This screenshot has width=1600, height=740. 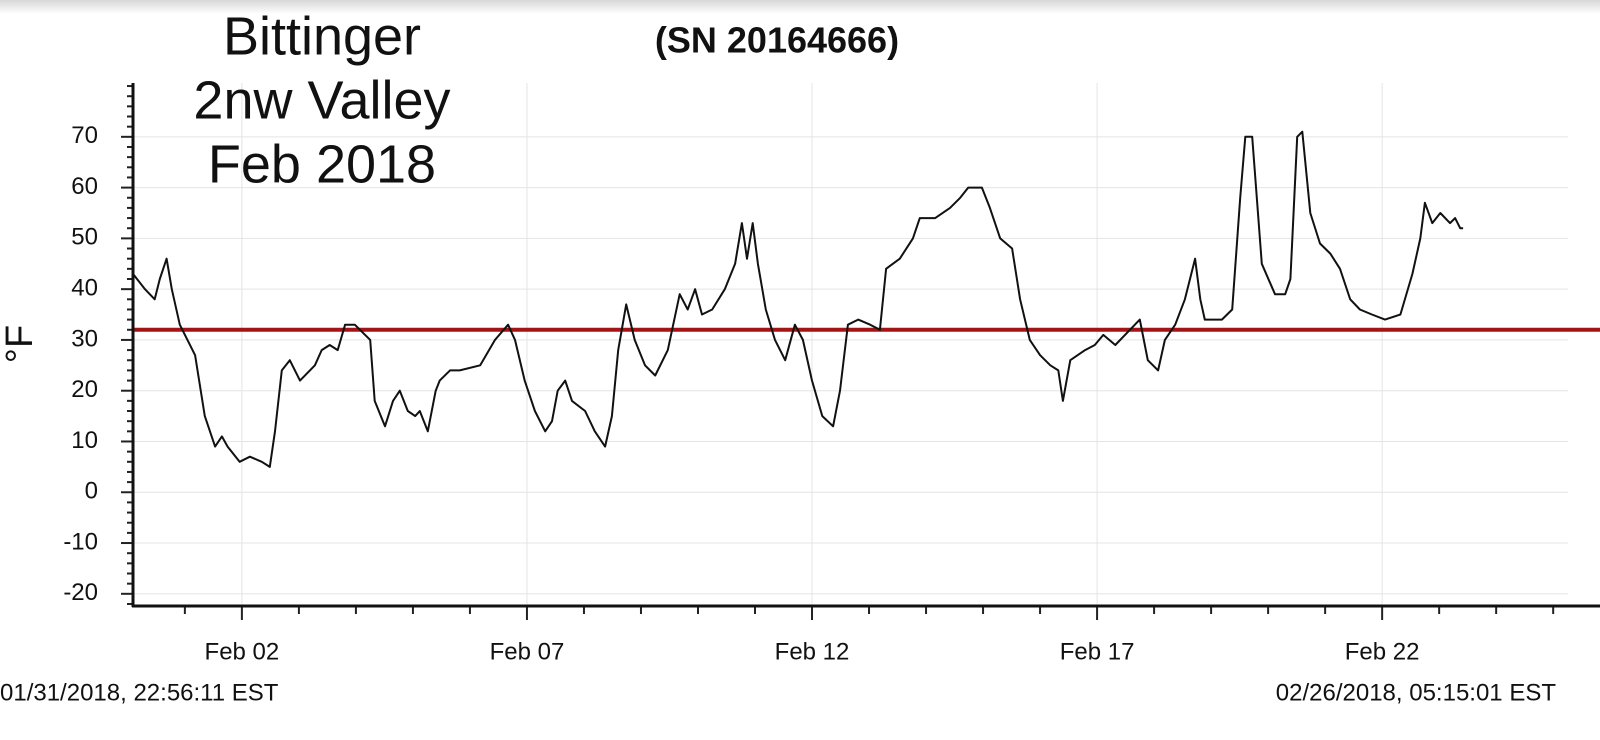 What do you see at coordinates (84, 389) in the screenshot?
I see `y-tick-label: 20` at bounding box center [84, 389].